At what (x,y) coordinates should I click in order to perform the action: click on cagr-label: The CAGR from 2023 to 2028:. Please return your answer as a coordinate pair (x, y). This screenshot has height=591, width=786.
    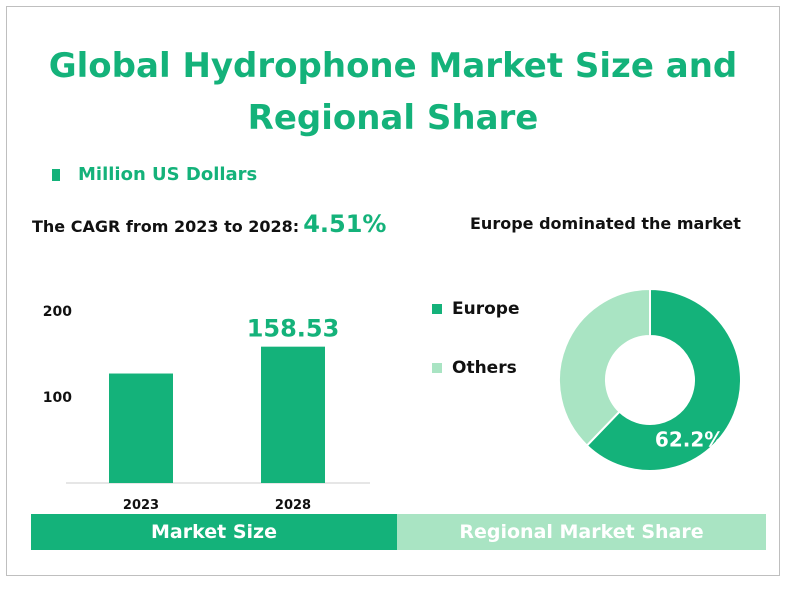
    Looking at the image, I should click on (166, 226).